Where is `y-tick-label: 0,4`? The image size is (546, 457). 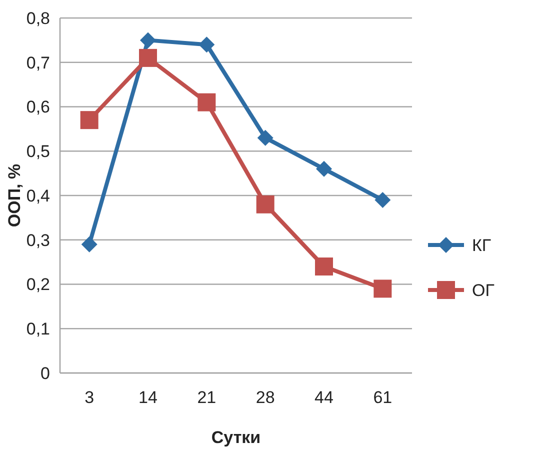 y-tick-label: 0,4 is located at coordinates (38, 196).